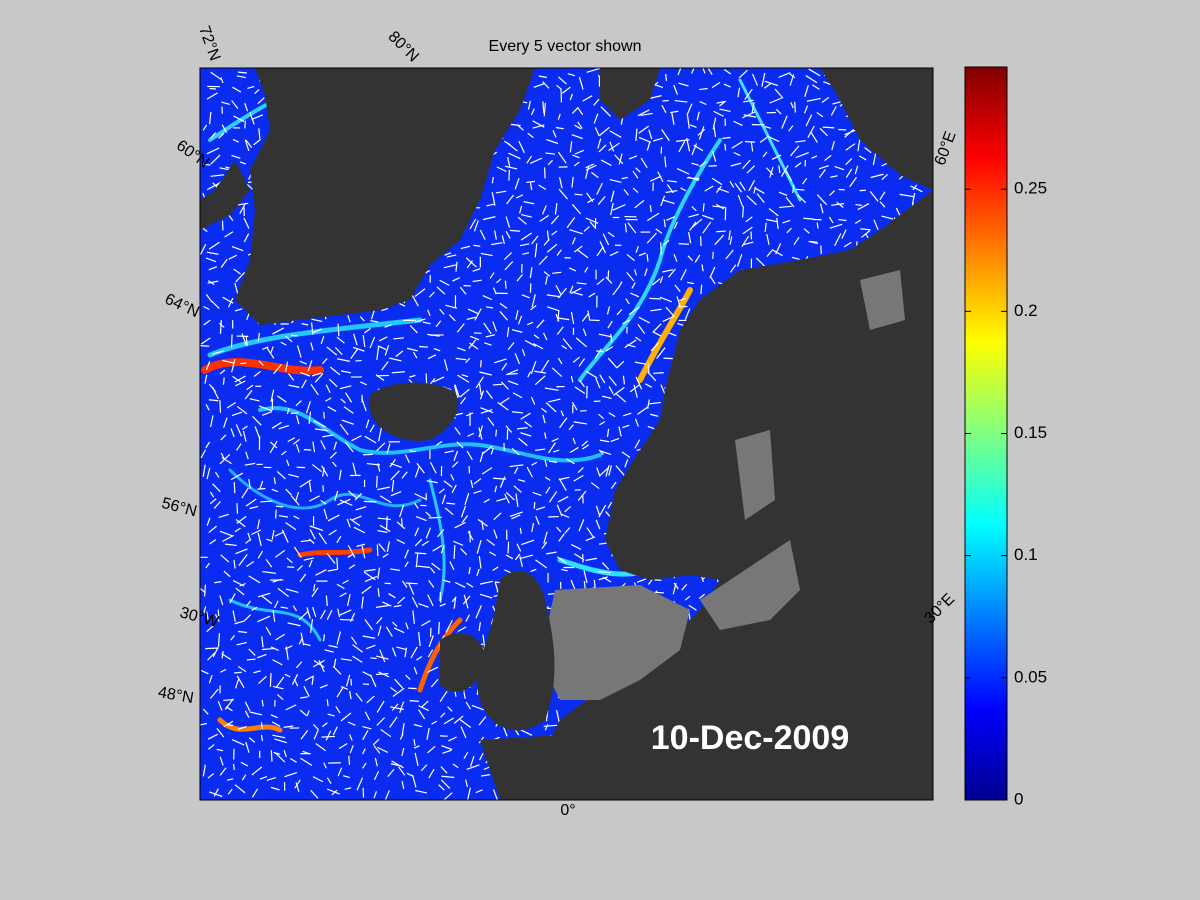 This screenshot has width=1200, height=900. Describe the element at coordinates (755, 475) in the screenshot. I see `gulf-bothnia` at that location.